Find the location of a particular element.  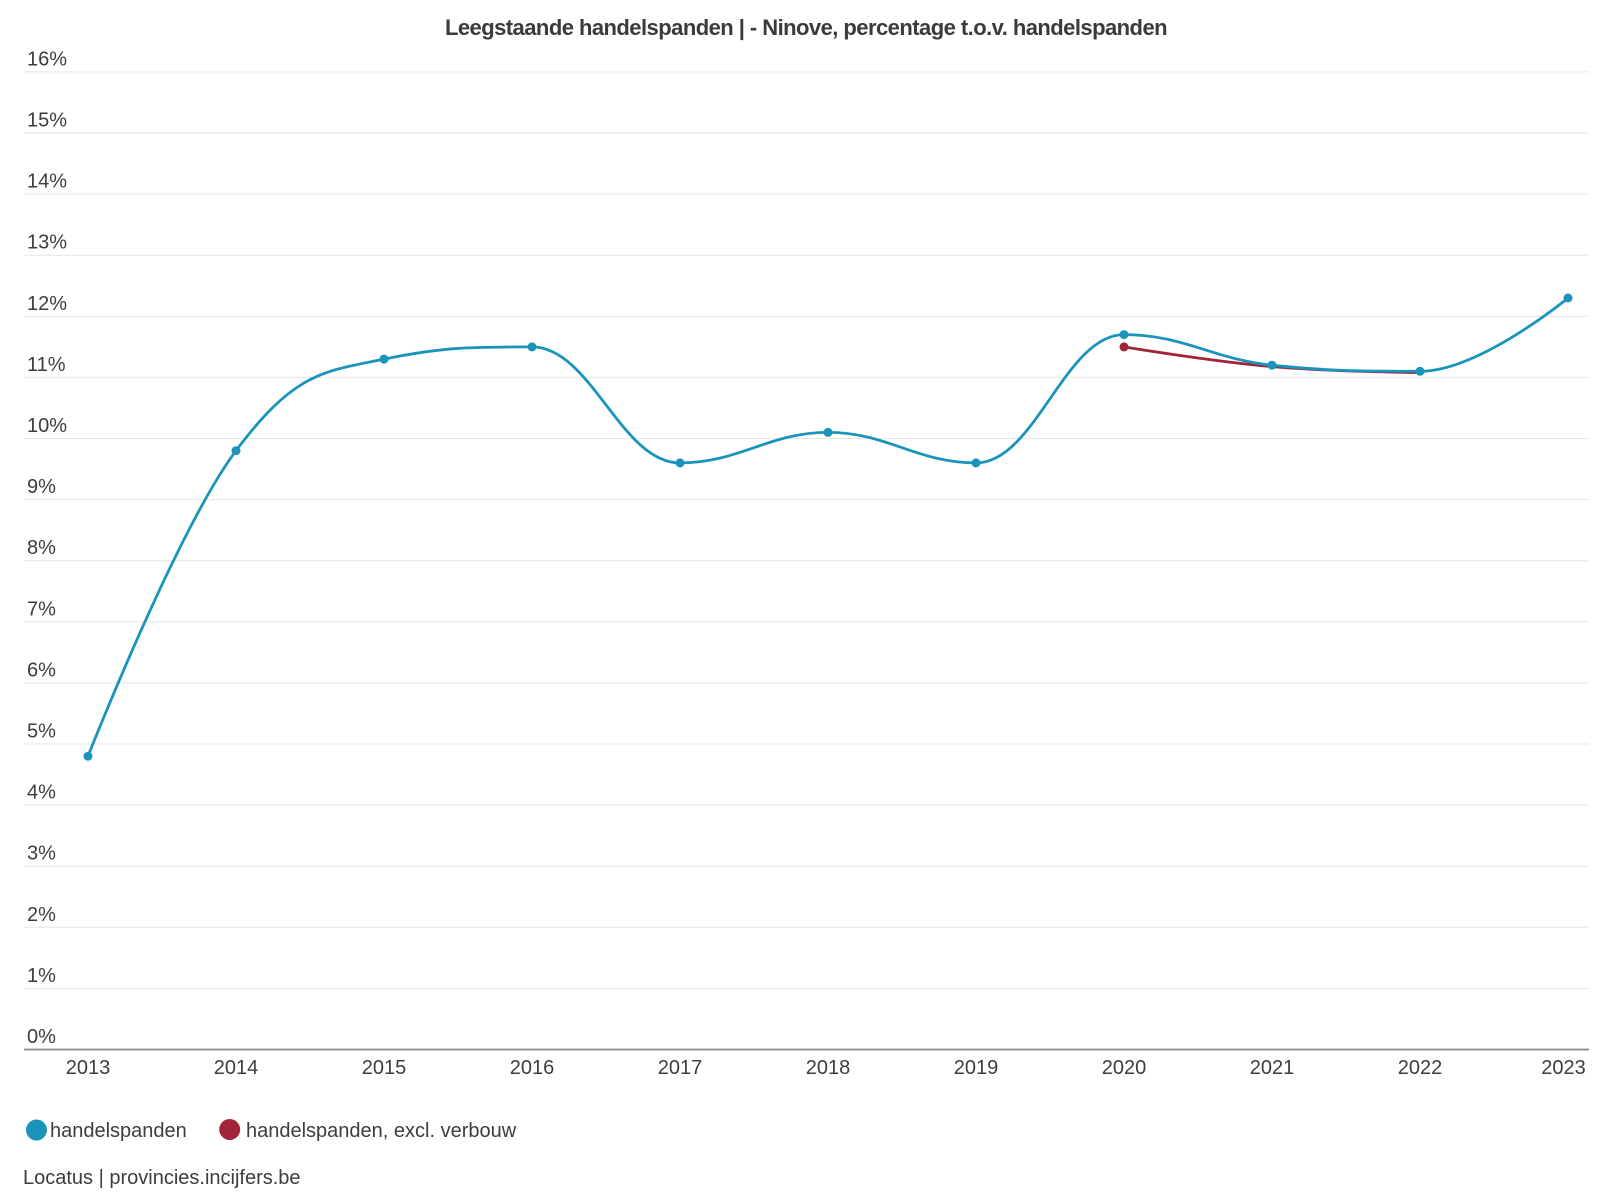

svg-text: 10% is located at coordinates (47, 426).